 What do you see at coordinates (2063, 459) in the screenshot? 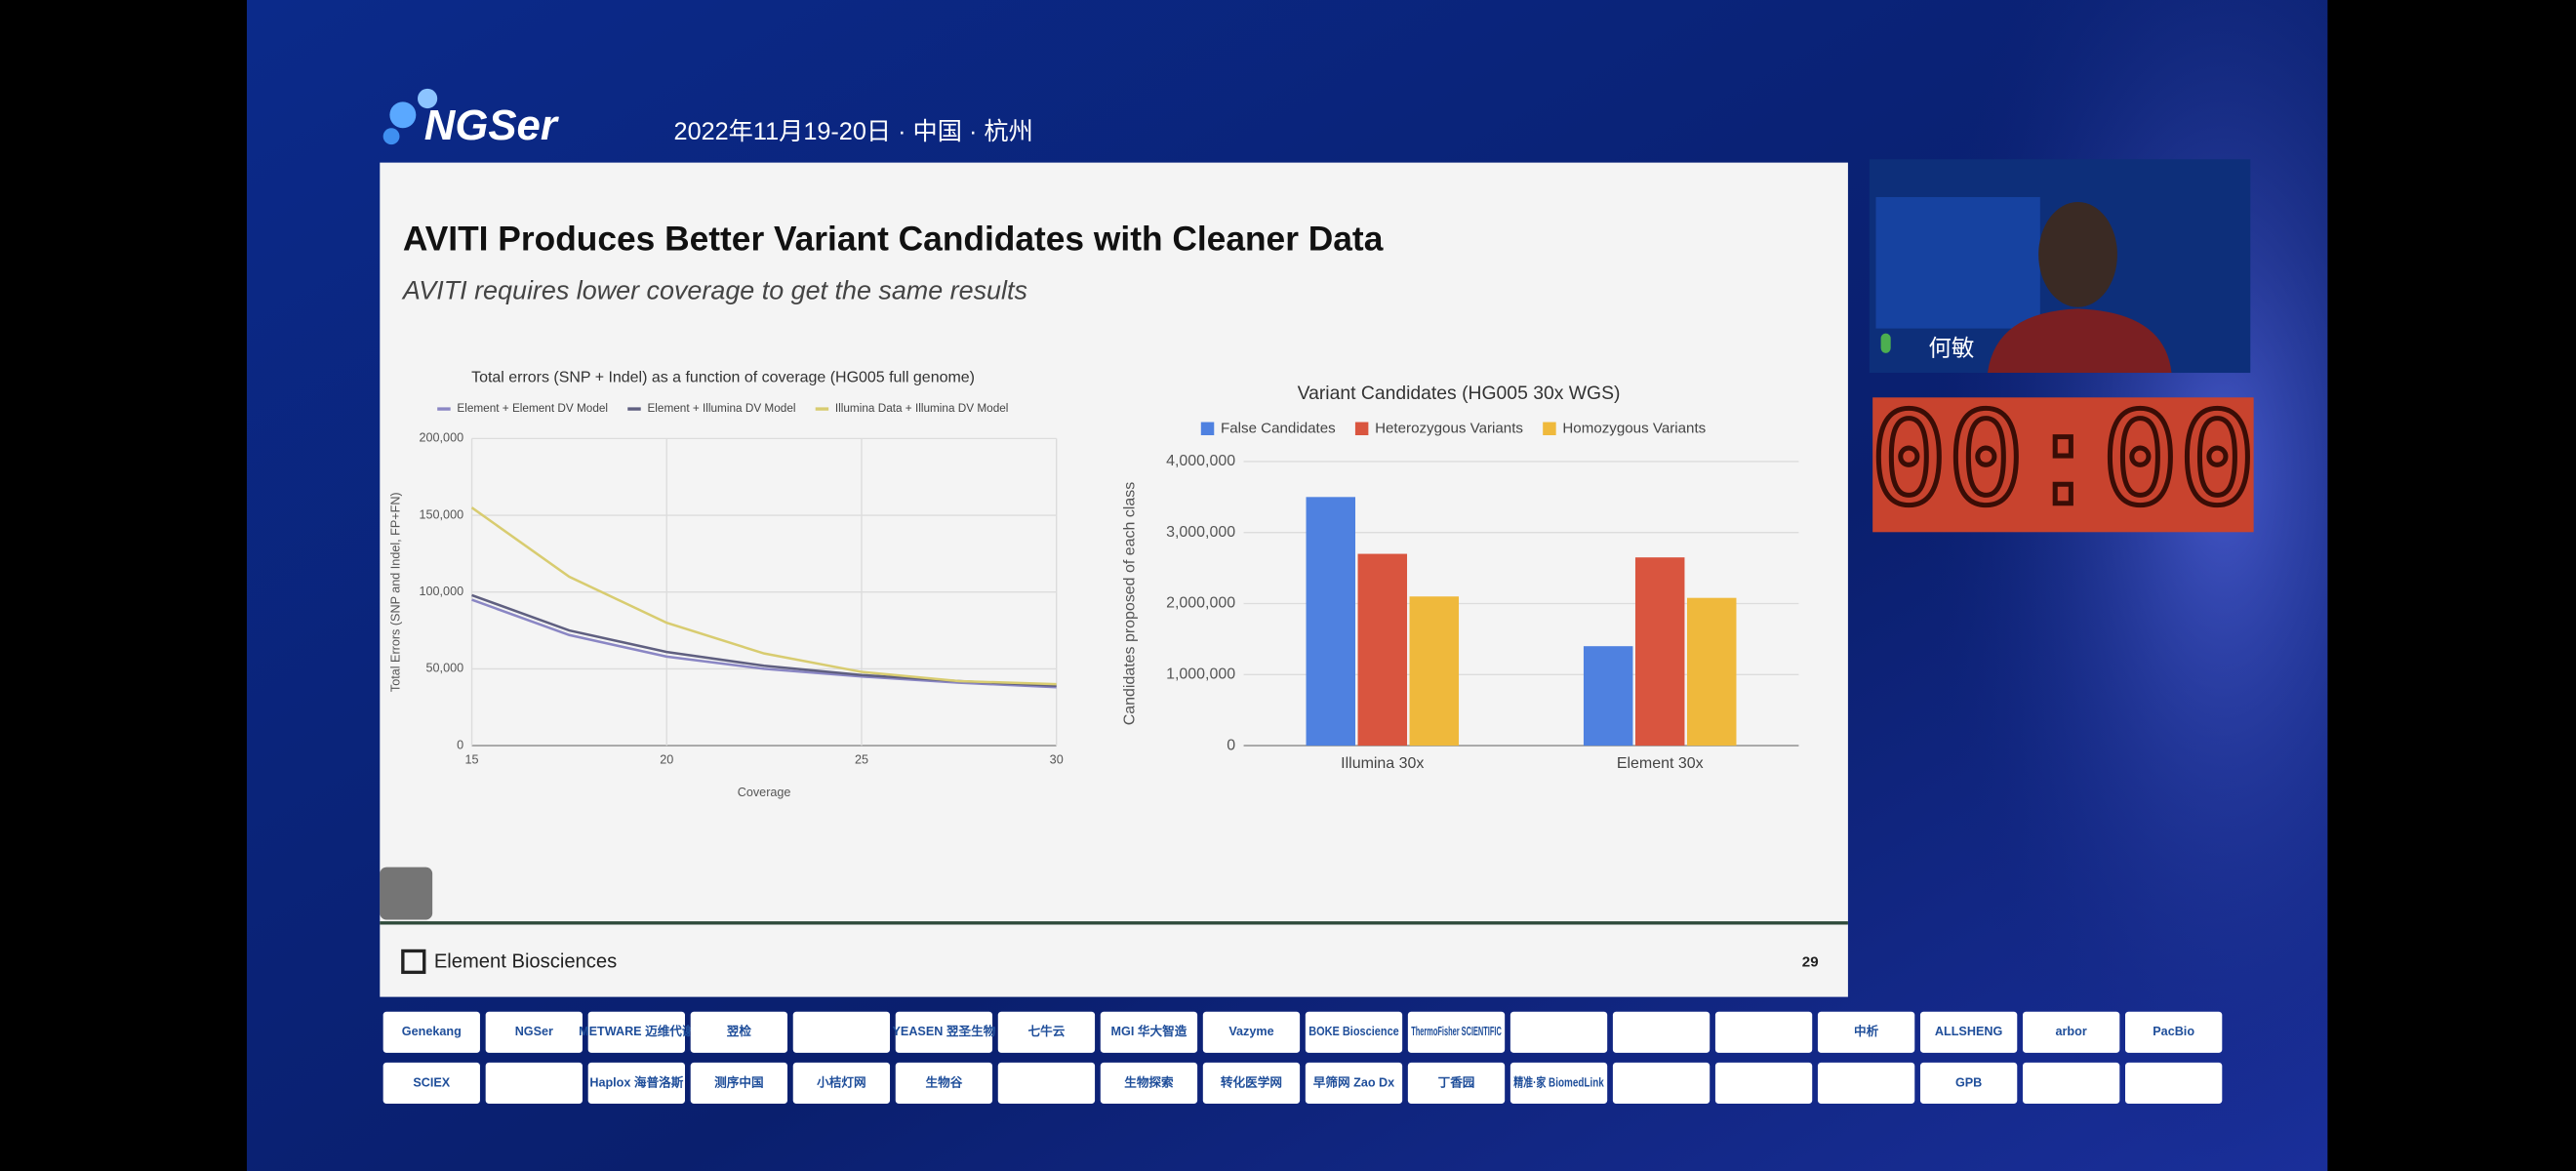
I see `timer: 00:00` at bounding box center [2063, 459].